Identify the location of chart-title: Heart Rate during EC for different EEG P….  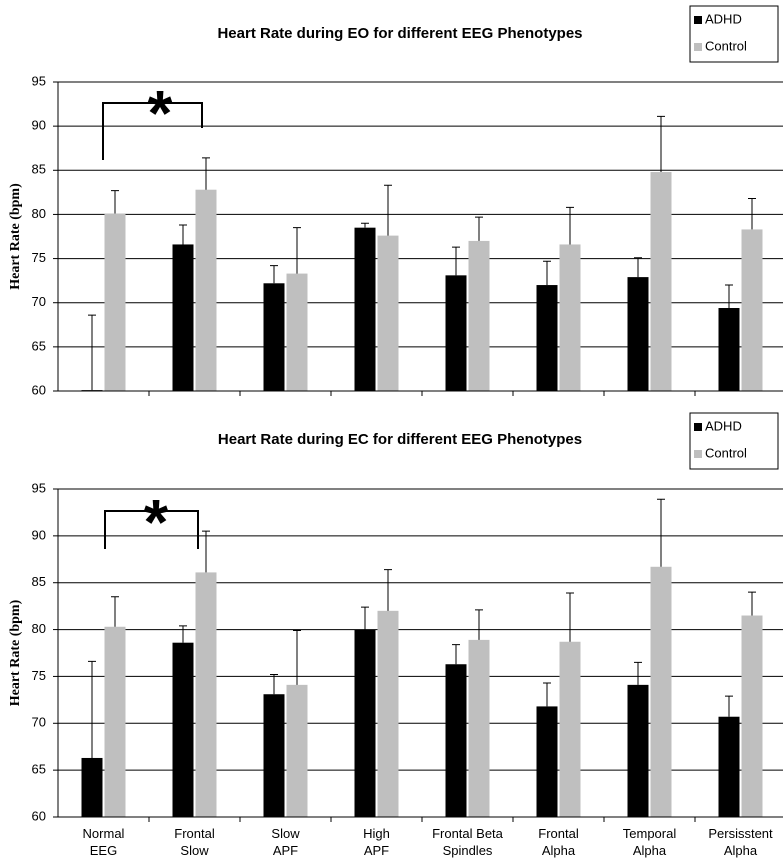
(400, 439).